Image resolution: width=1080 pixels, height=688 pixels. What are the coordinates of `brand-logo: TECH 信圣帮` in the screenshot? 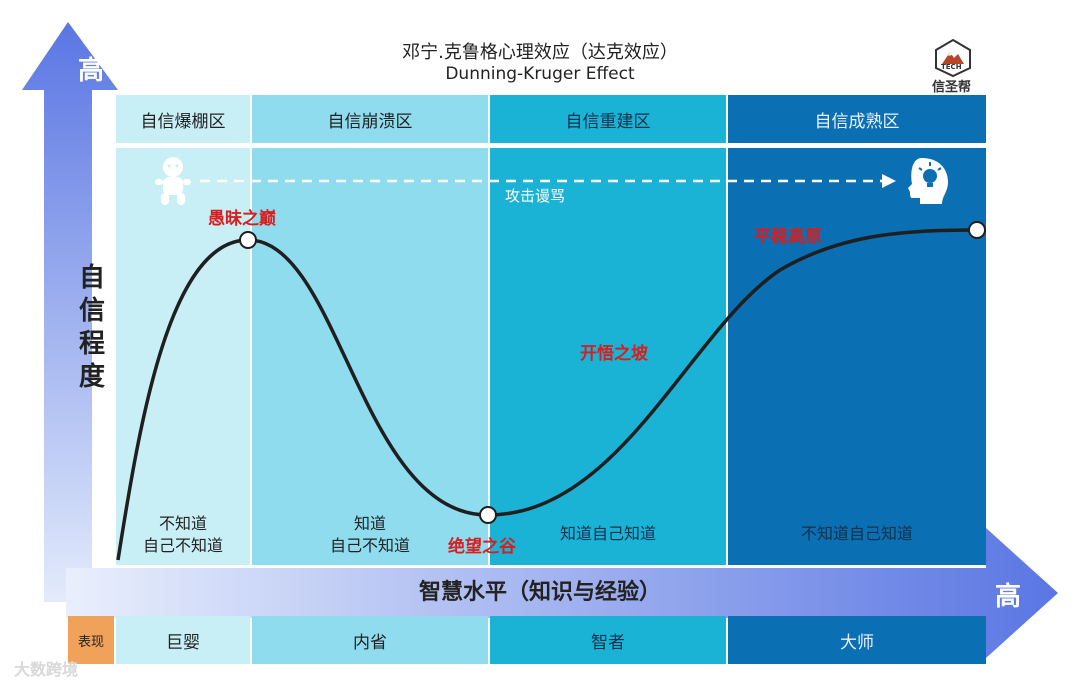 It's located at (953, 66).